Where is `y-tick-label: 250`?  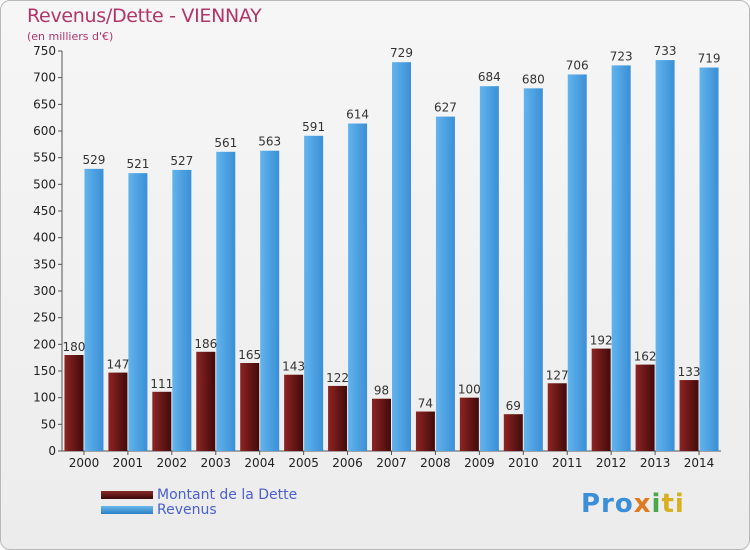
y-tick-label: 250 is located at coordinates (44, 318).